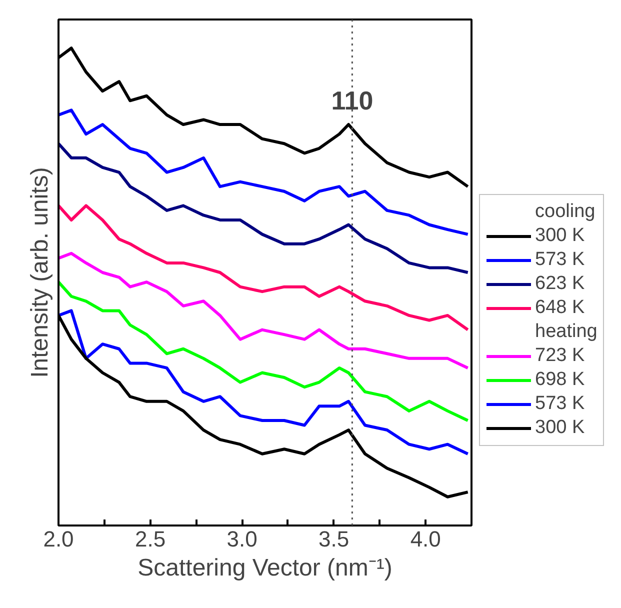 This screenshot has height=608, width=621. What do you see at coordinates (352, 101) in the screenshot?
I see `annotation: 110` at bounding box center [352, 101].